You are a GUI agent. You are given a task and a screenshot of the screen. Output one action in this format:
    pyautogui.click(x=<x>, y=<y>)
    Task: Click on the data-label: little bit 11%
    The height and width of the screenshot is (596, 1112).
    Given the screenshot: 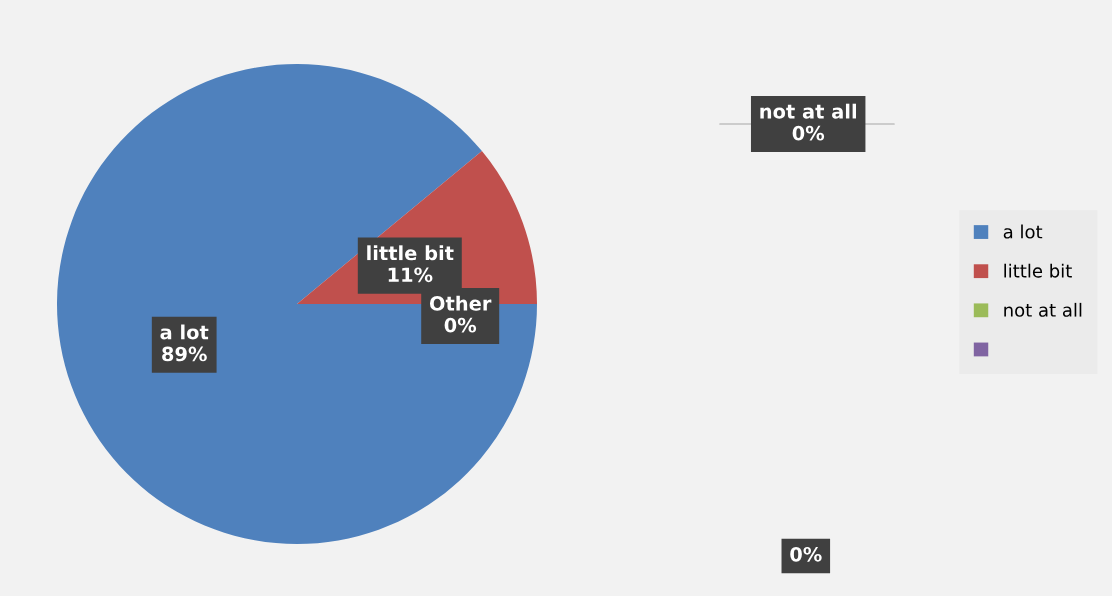 What is the action you would take?
    pyautogui.click(x=410, y=264)
    